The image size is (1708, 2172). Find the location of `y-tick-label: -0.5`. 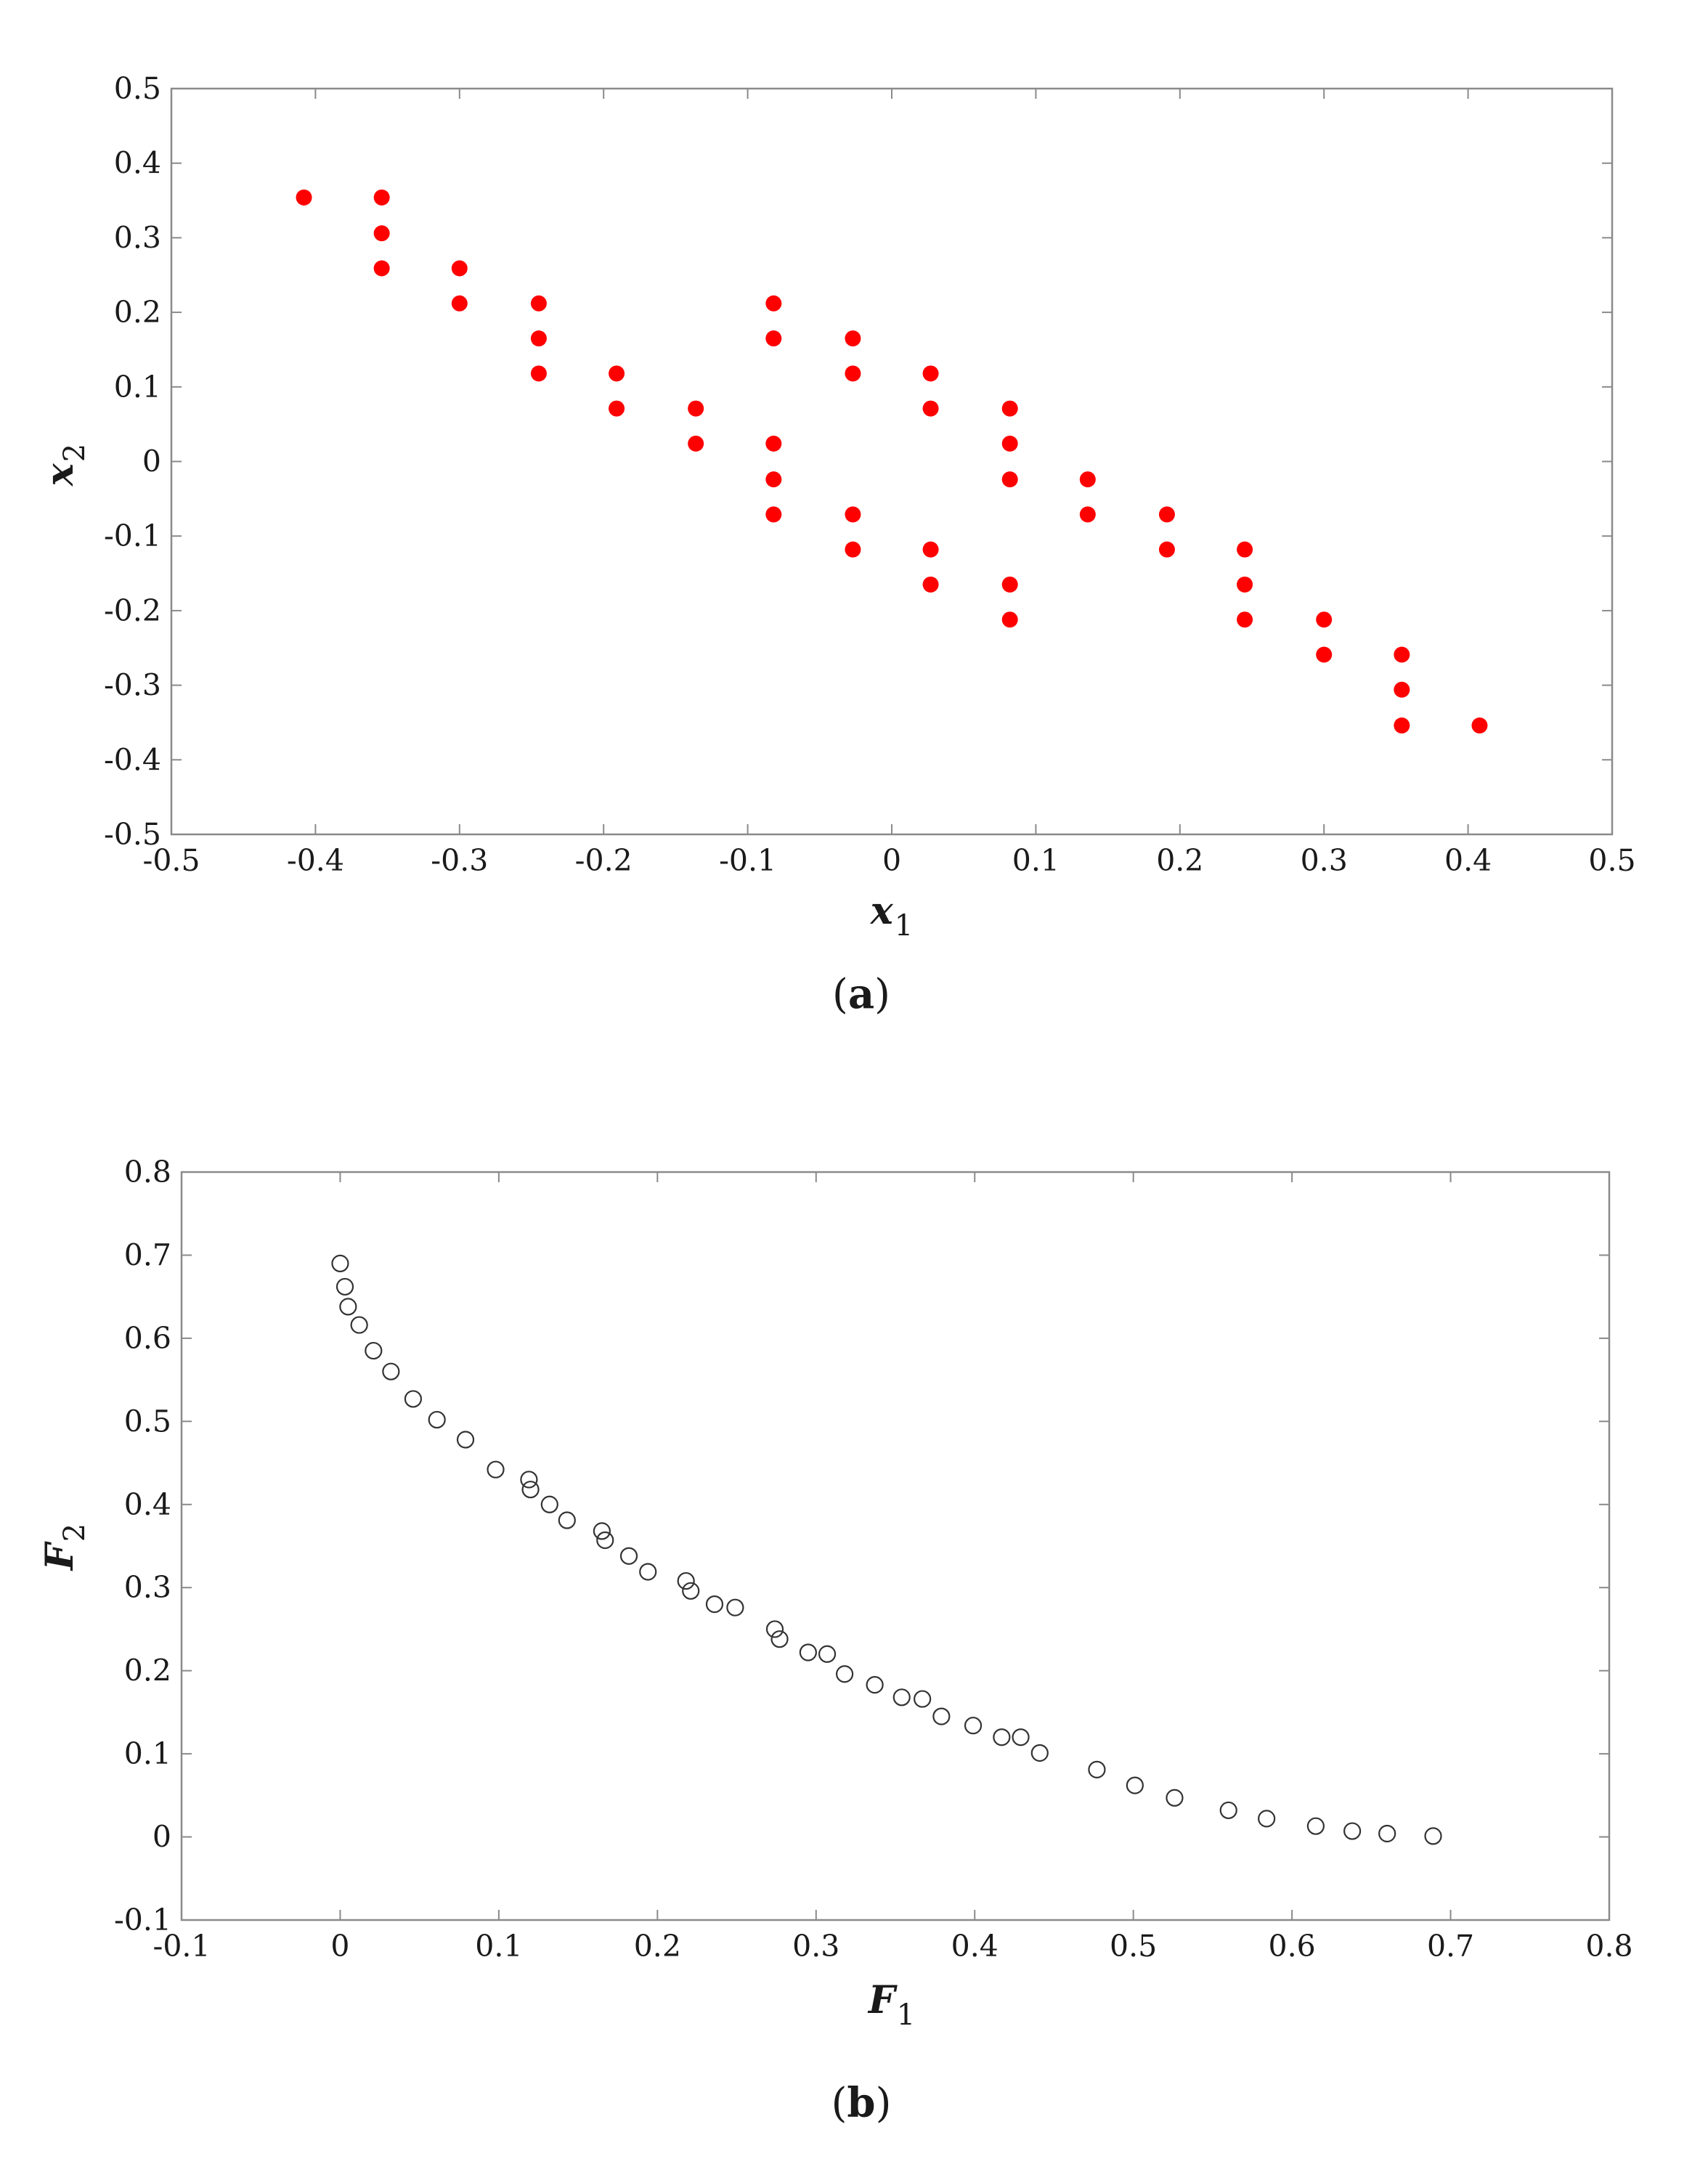

y-tick-label: -0.5 is located at coordinates (132, 834).